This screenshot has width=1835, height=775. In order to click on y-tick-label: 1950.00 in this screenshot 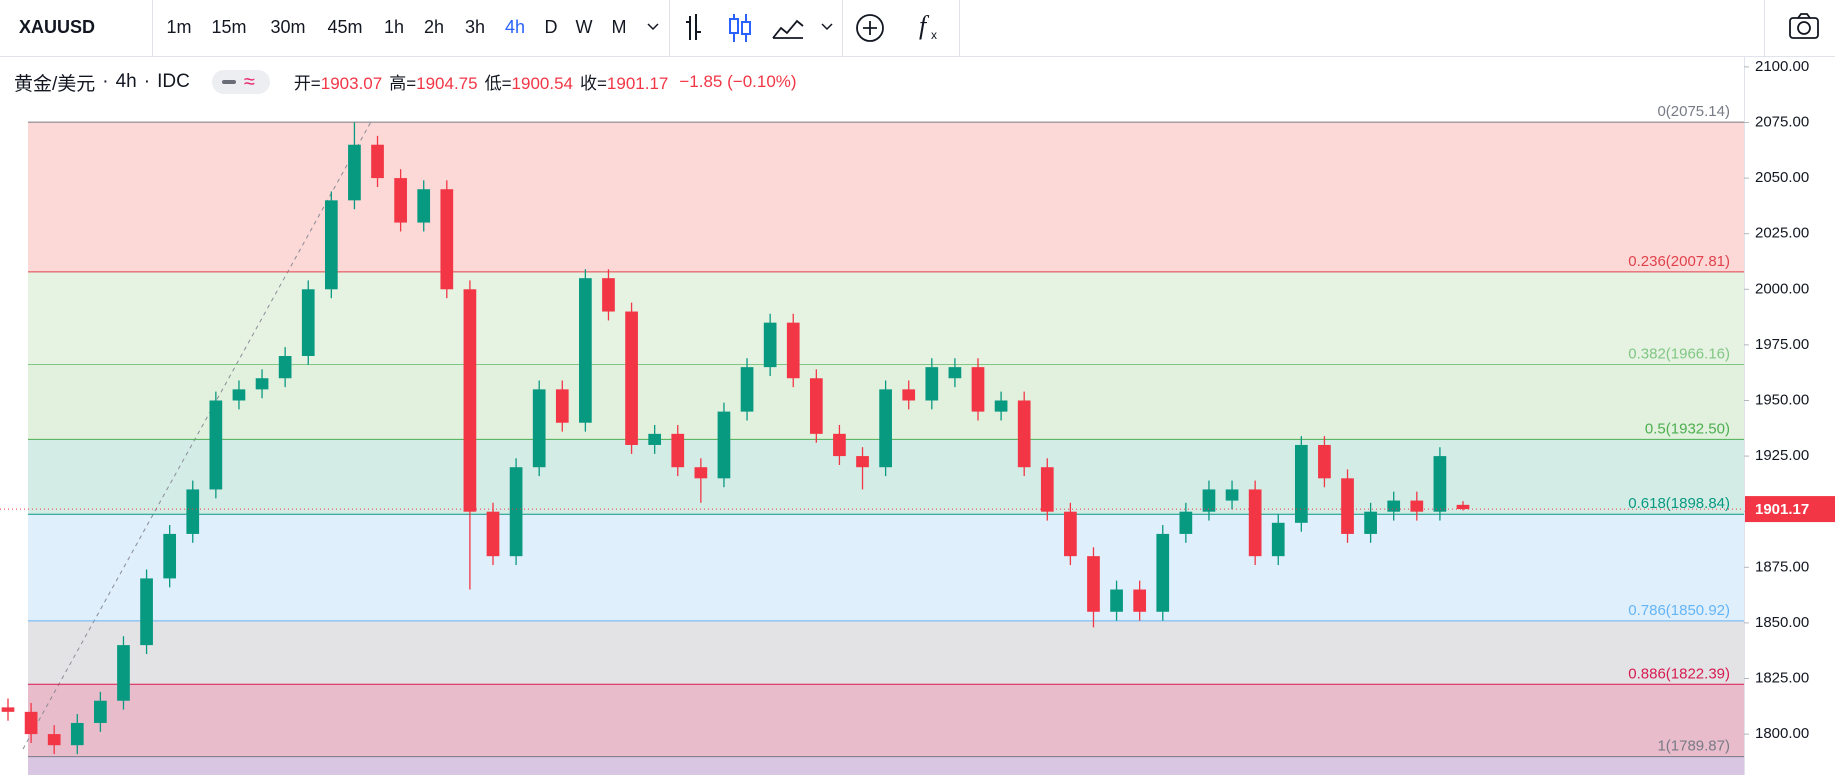, I will do `click(1782, 399)`.